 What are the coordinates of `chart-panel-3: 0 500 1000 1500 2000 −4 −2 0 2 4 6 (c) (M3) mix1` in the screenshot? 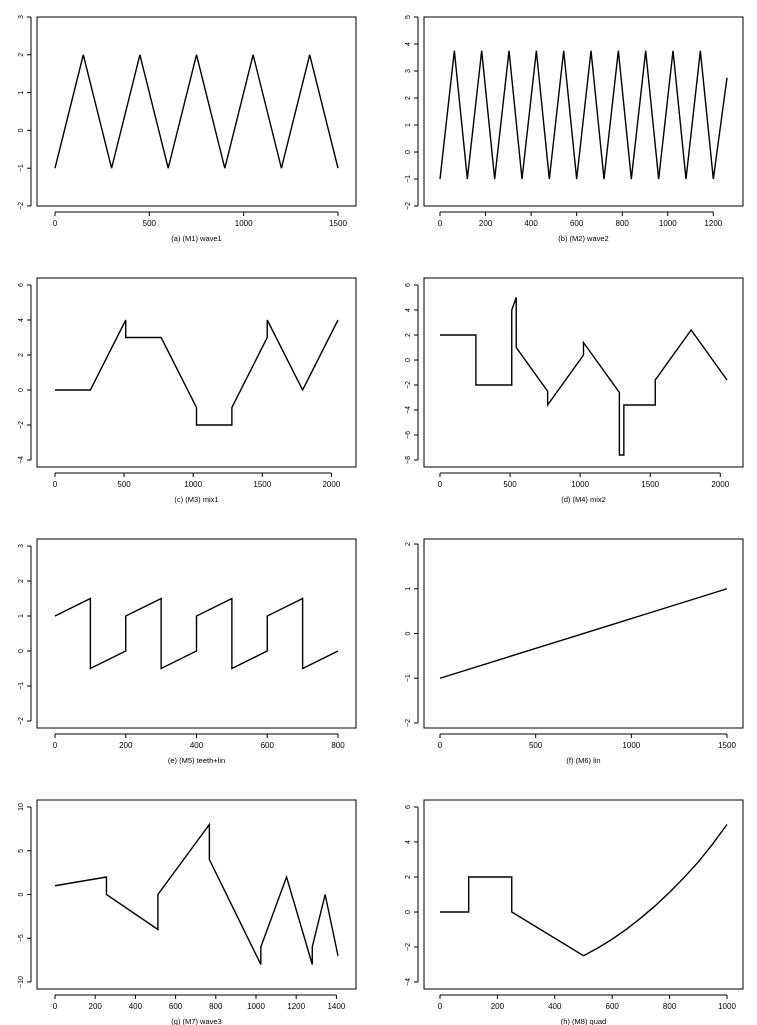 It's located at (187, 390).